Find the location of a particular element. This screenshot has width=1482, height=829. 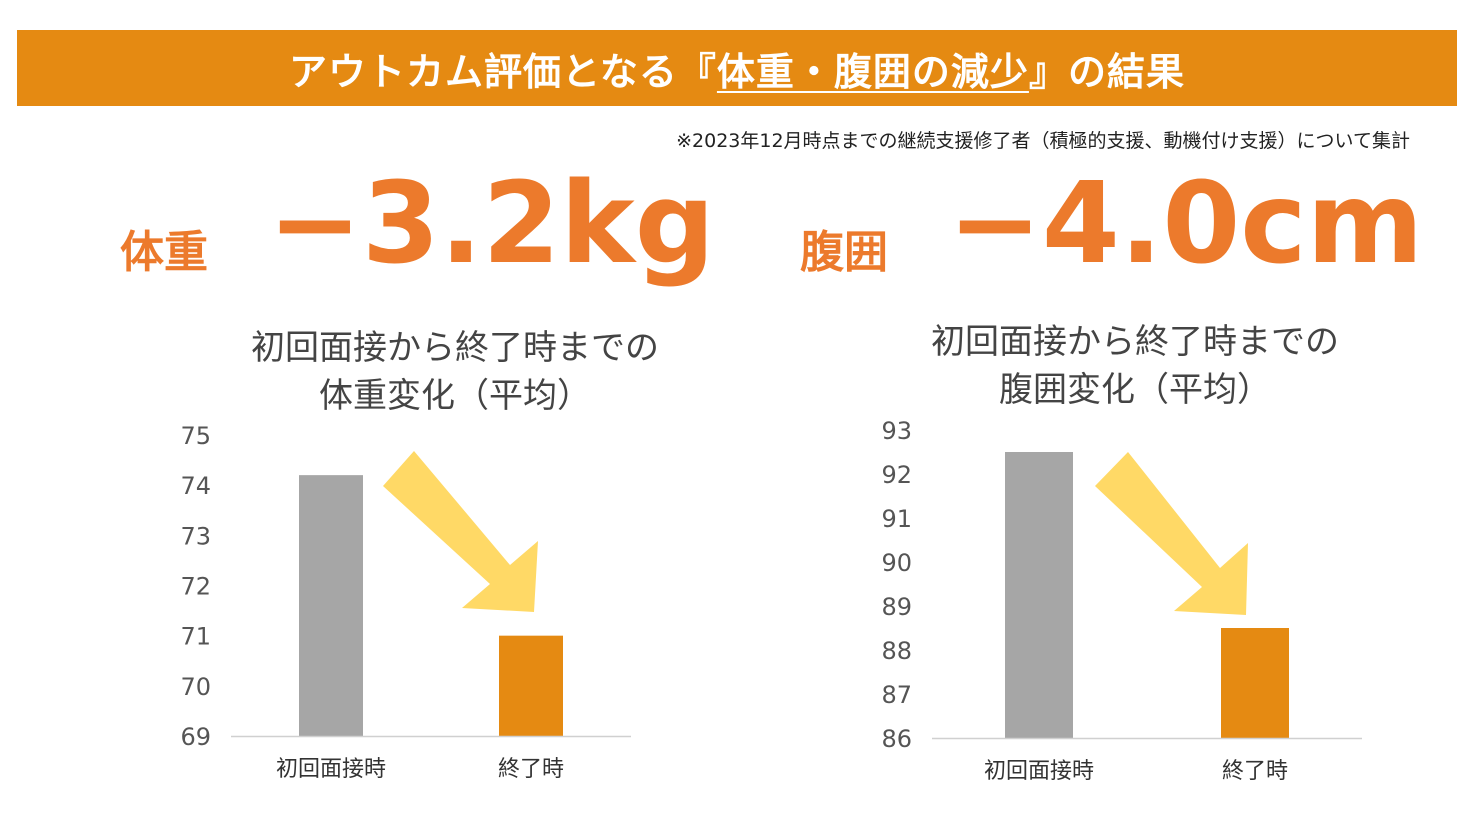

weight-chart-title: 初回面接から終了時までの 体重変化（平均） is located at coordinates (455, 372).